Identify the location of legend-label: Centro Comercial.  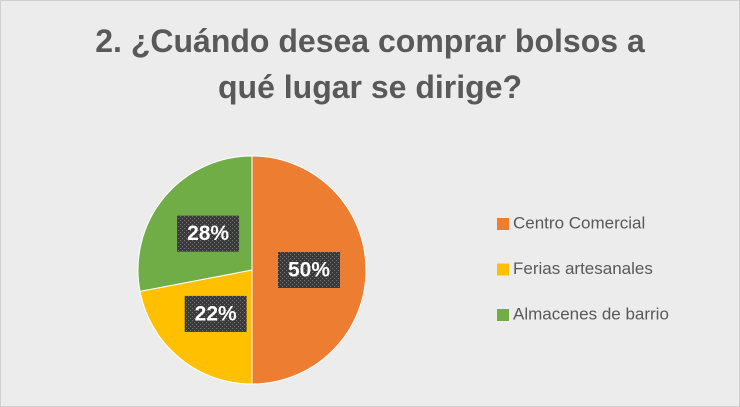
(579, 222).